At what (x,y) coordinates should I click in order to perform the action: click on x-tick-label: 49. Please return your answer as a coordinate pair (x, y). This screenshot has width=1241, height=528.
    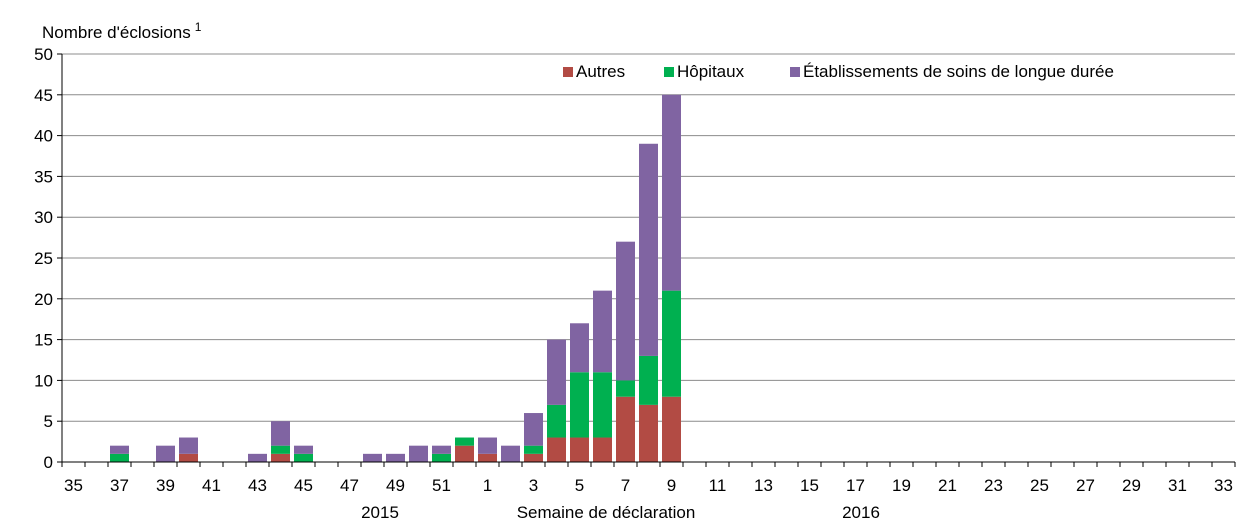
    Looking at the image, I should click on (395, 485).